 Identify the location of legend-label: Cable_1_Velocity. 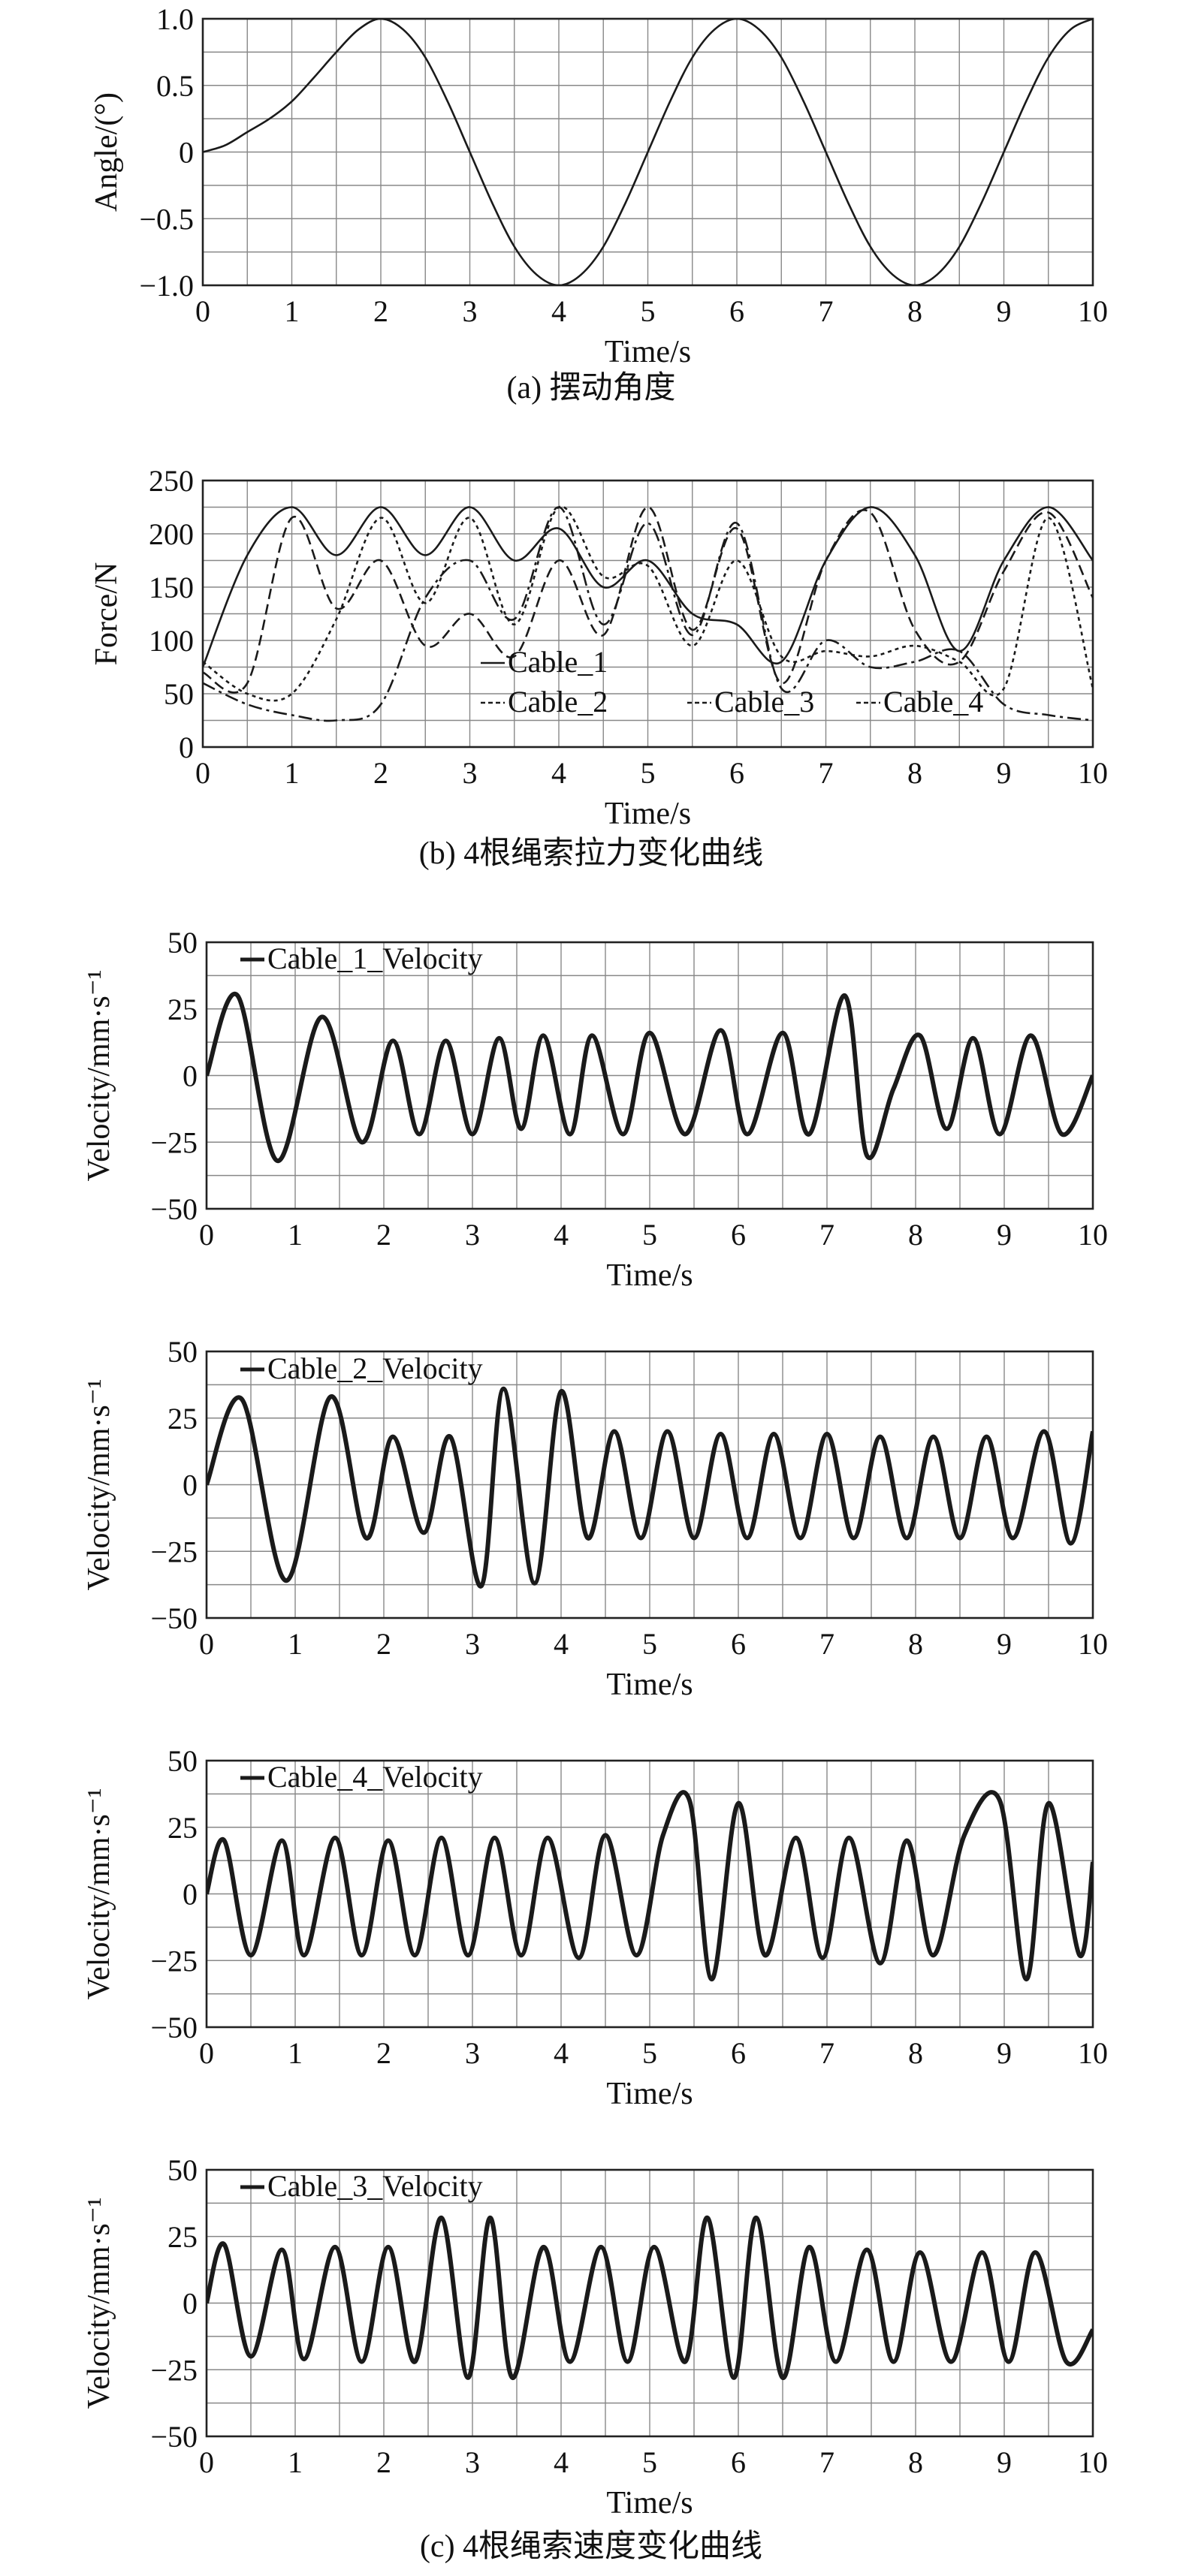
(375, 958).